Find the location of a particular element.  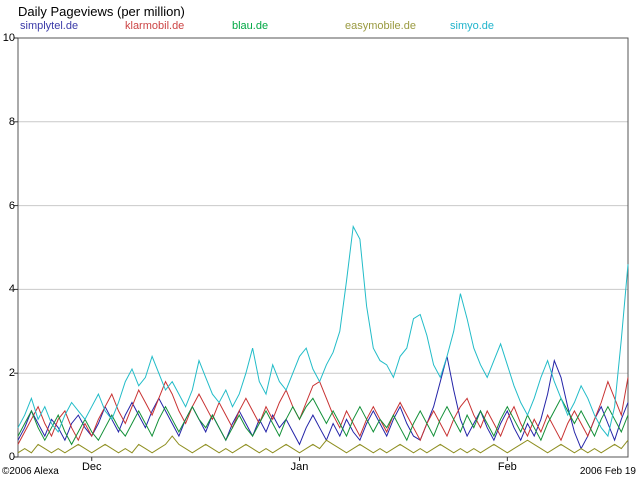

legend-item-simplytel: simplytel.de is located at coordinates (49, 26).